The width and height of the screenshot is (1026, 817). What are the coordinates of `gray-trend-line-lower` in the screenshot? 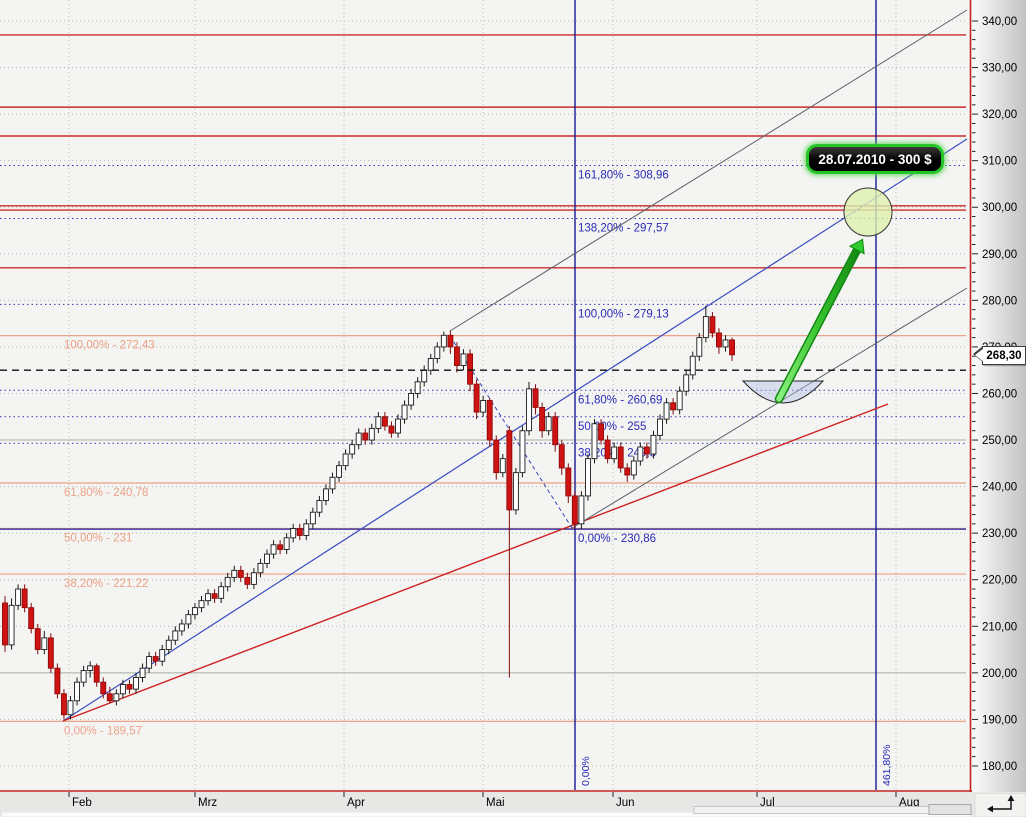 It's located at (769, 408).